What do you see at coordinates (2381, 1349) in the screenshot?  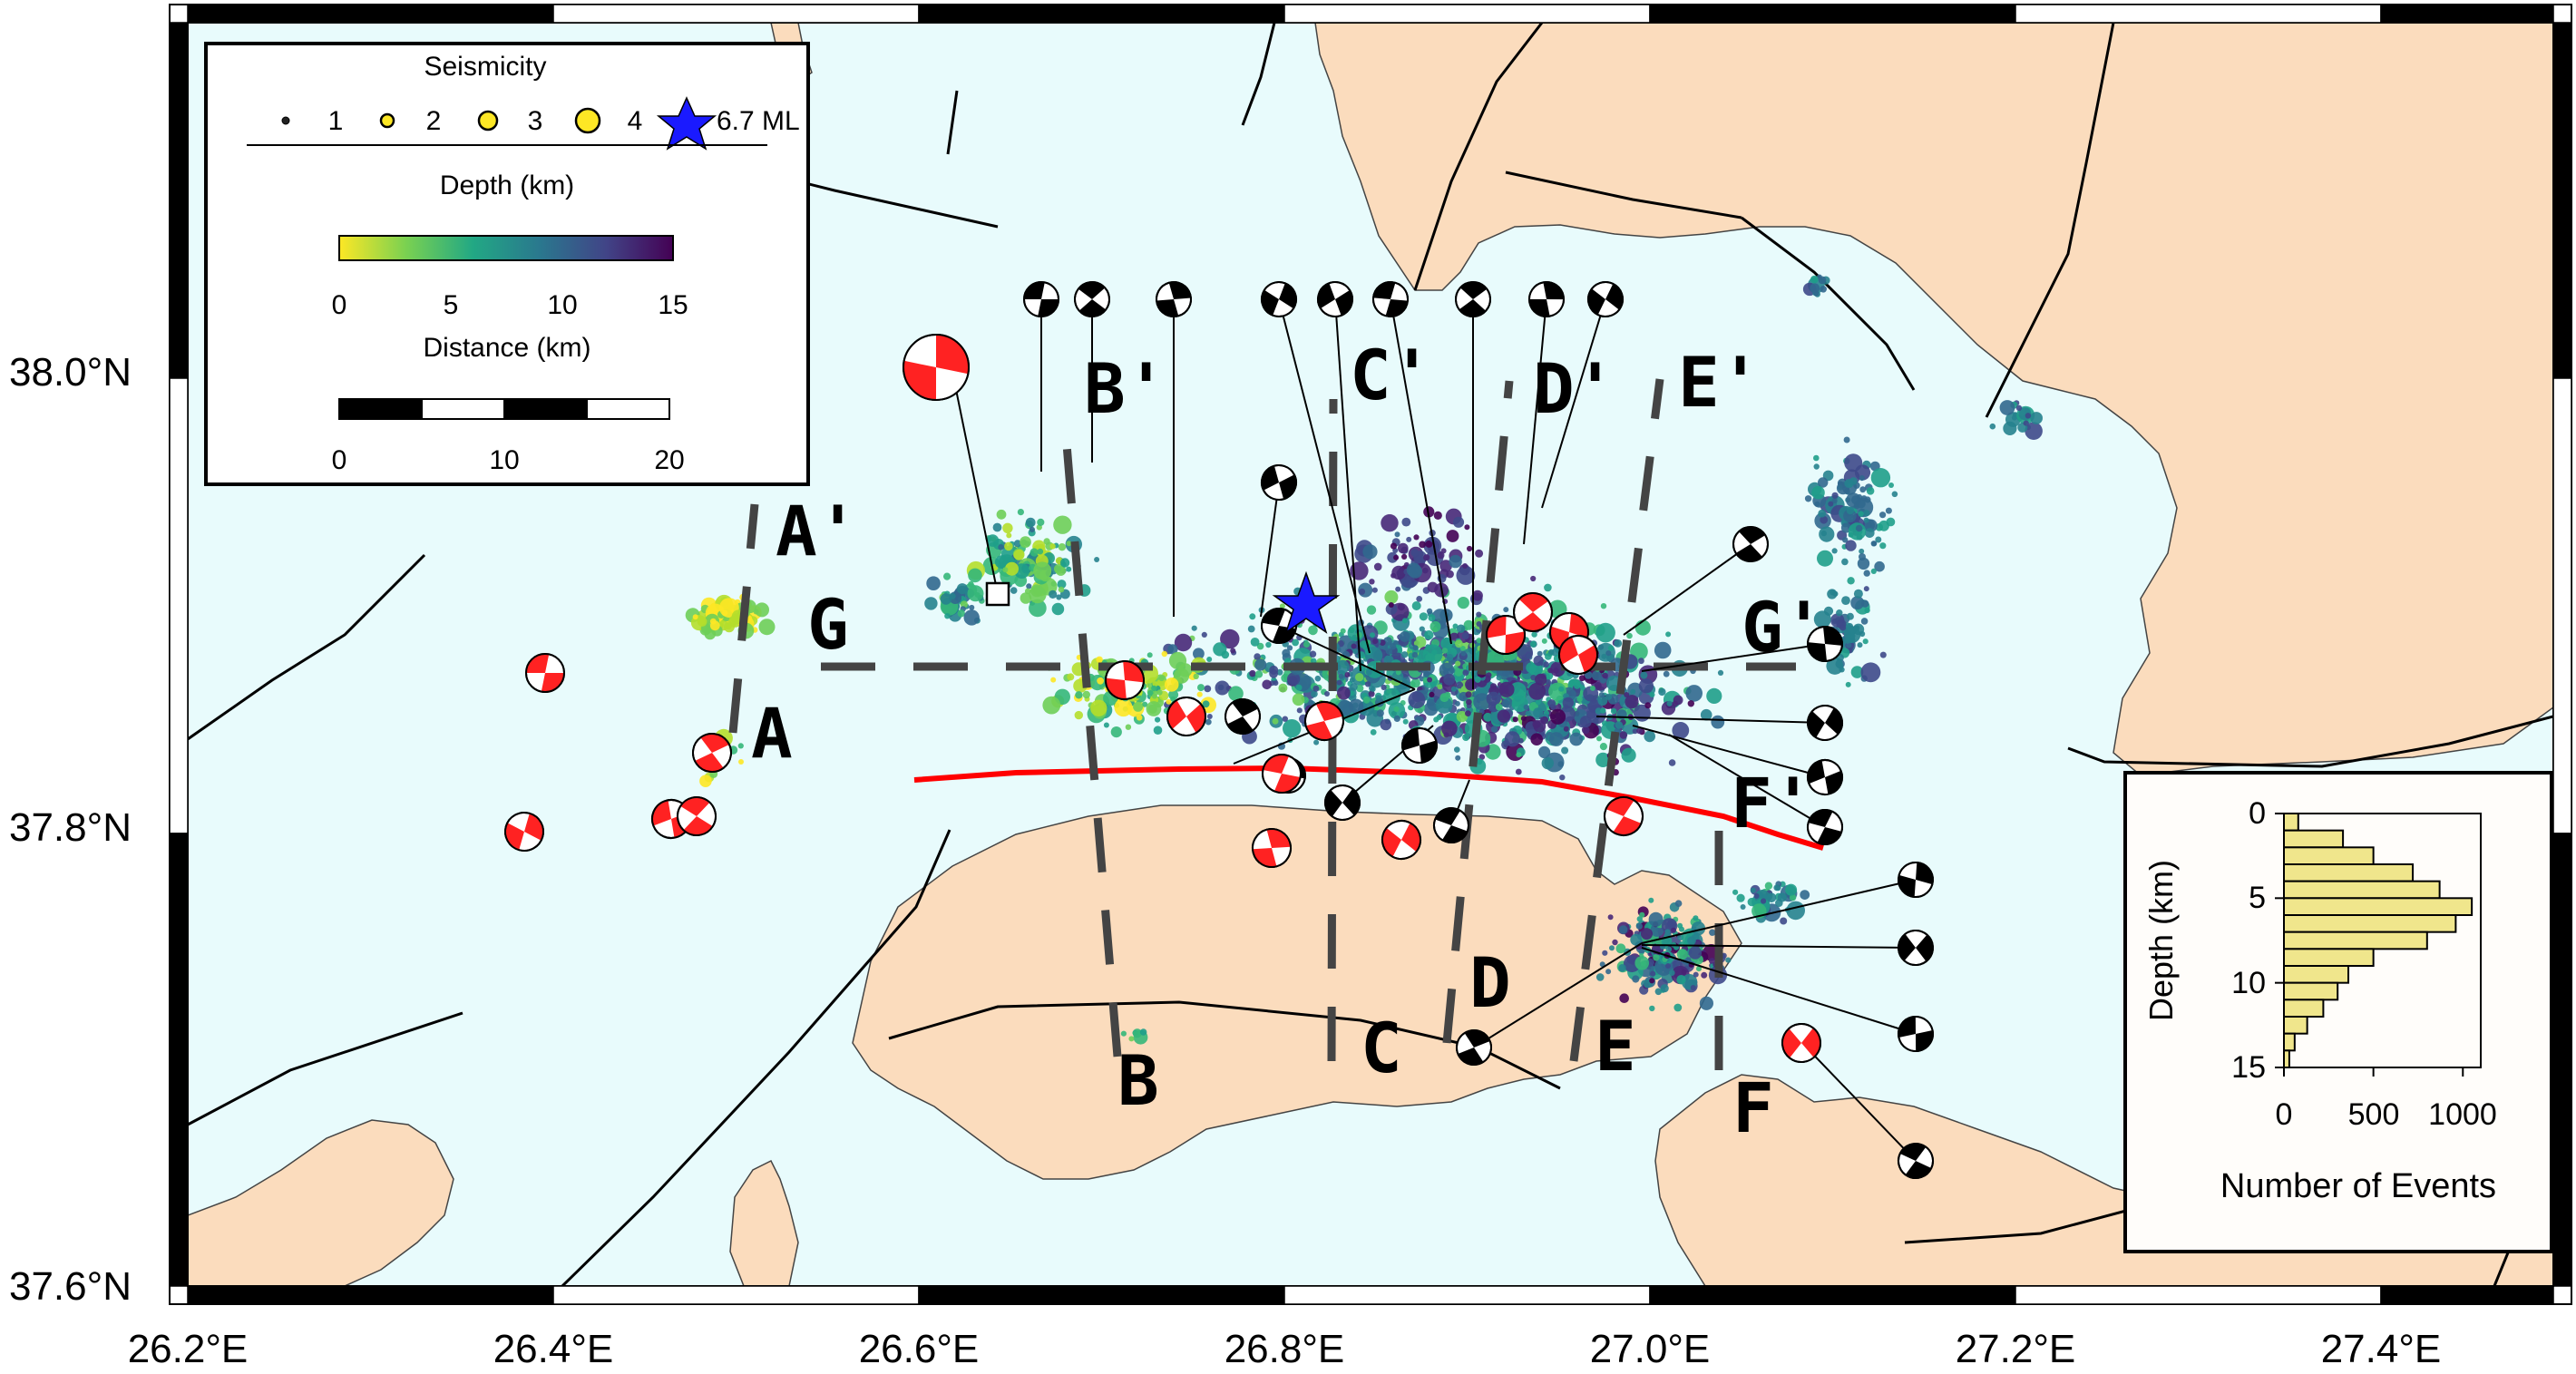 I see `lon-label: 27.4°E` at bounding box center [2381, 1349].